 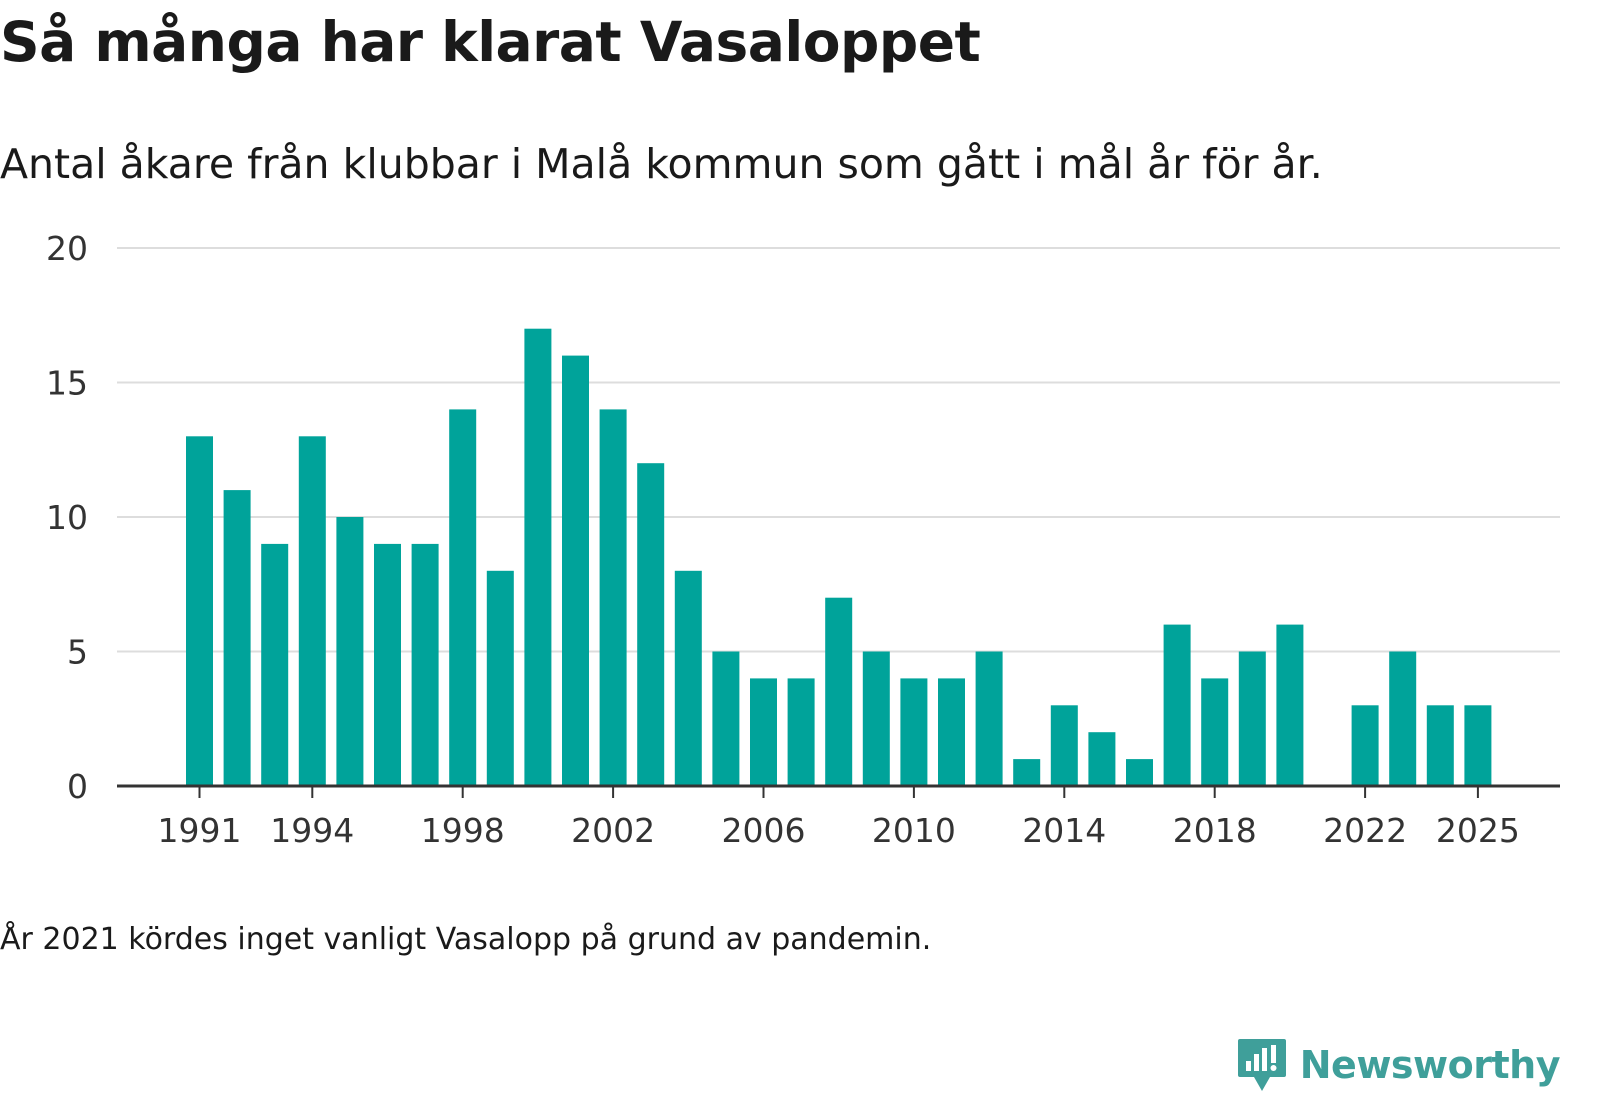 What do you see at coordinates (500, 678) in the screenshot?
I see `bar-1999` at bounding box center [500, 678].